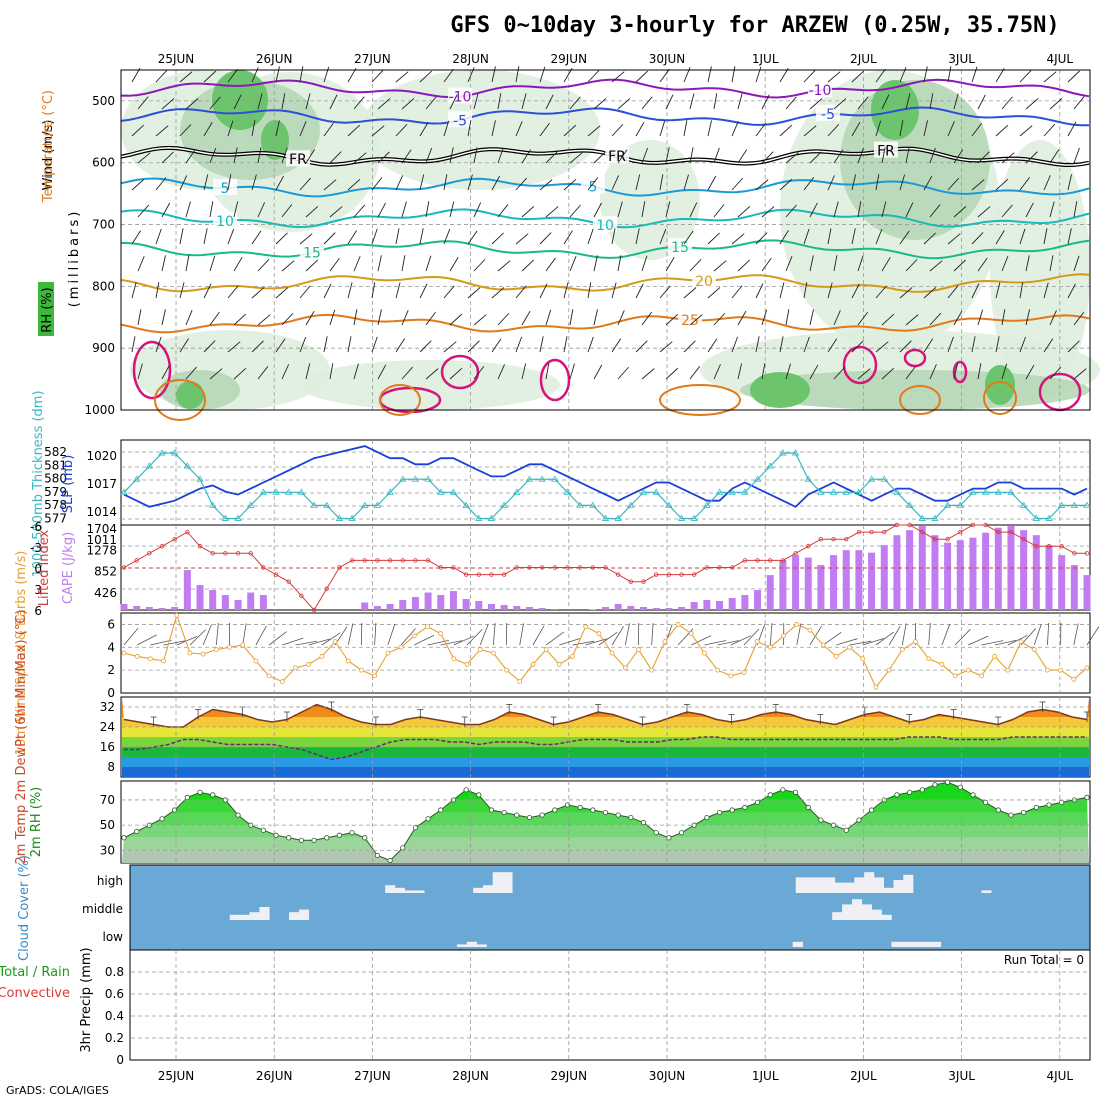 The height and width of the screenshot is (1100, 1100). Describe the element at coordinates (107, 850) in the screenshot. I see `rh-tick: 30` at that location.